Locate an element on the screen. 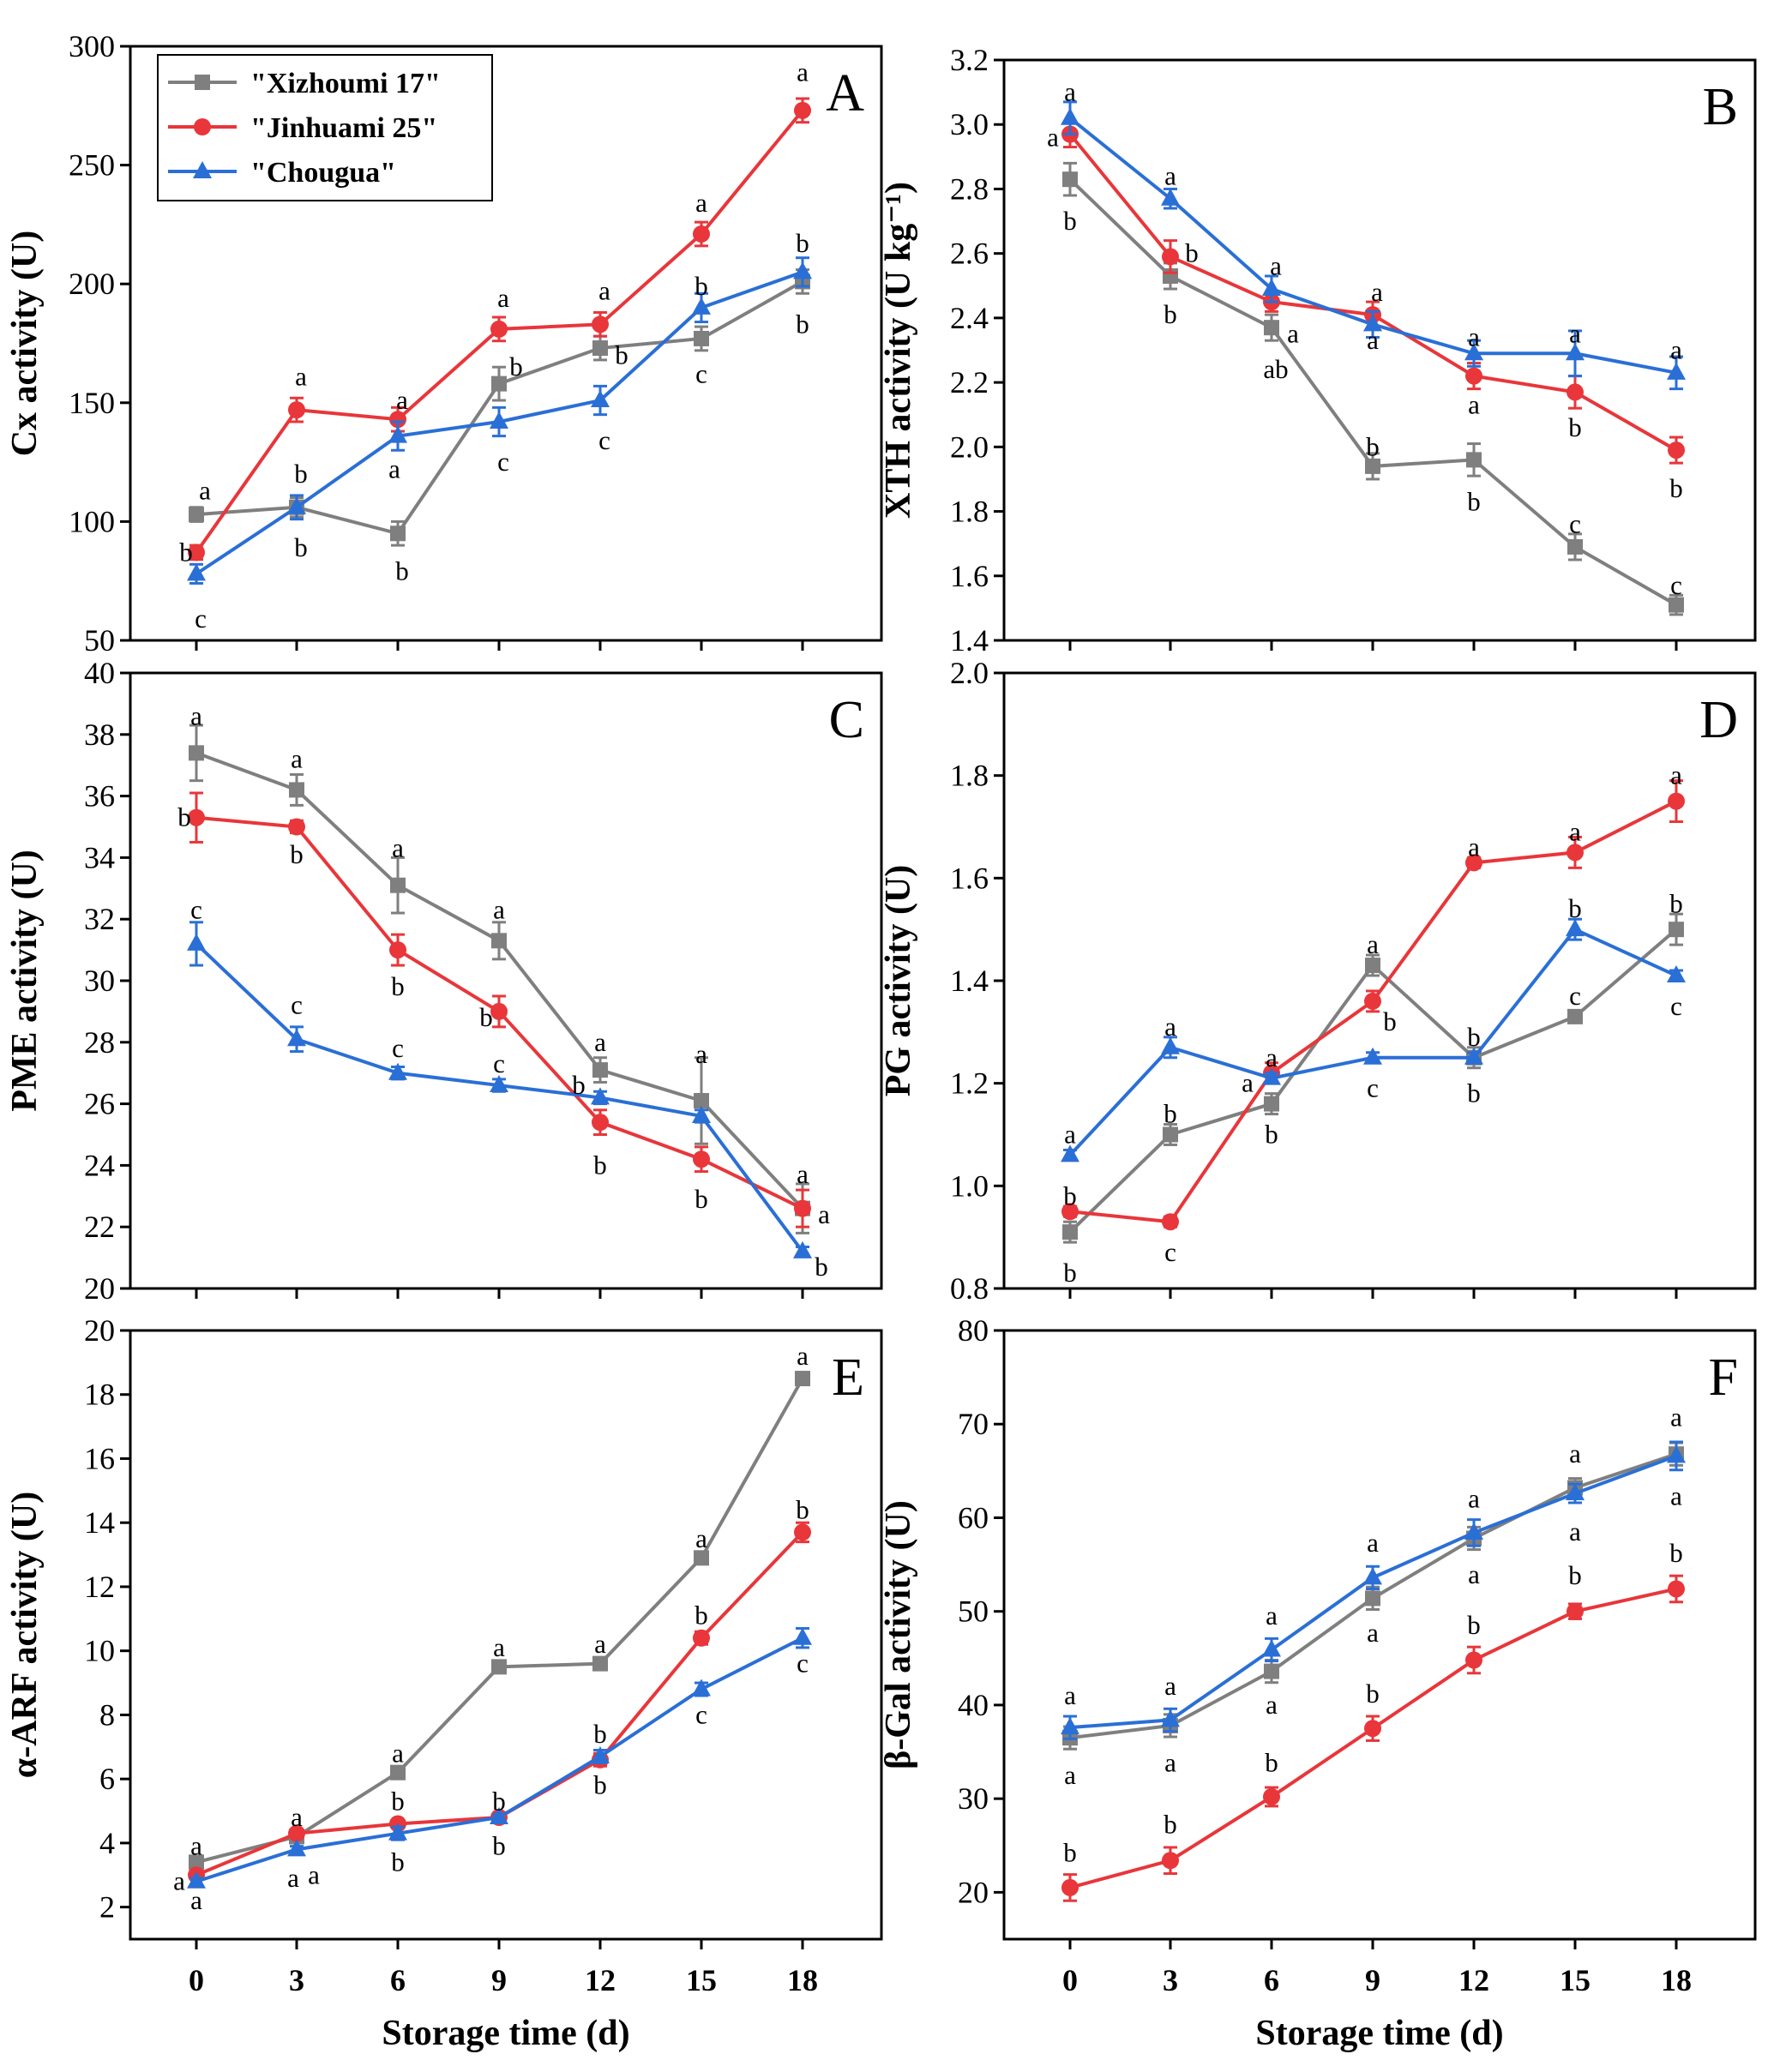 The height and width of the screenshot is (2060, 1792). y-tick-label: 200 is located at coordinates (92, 284).